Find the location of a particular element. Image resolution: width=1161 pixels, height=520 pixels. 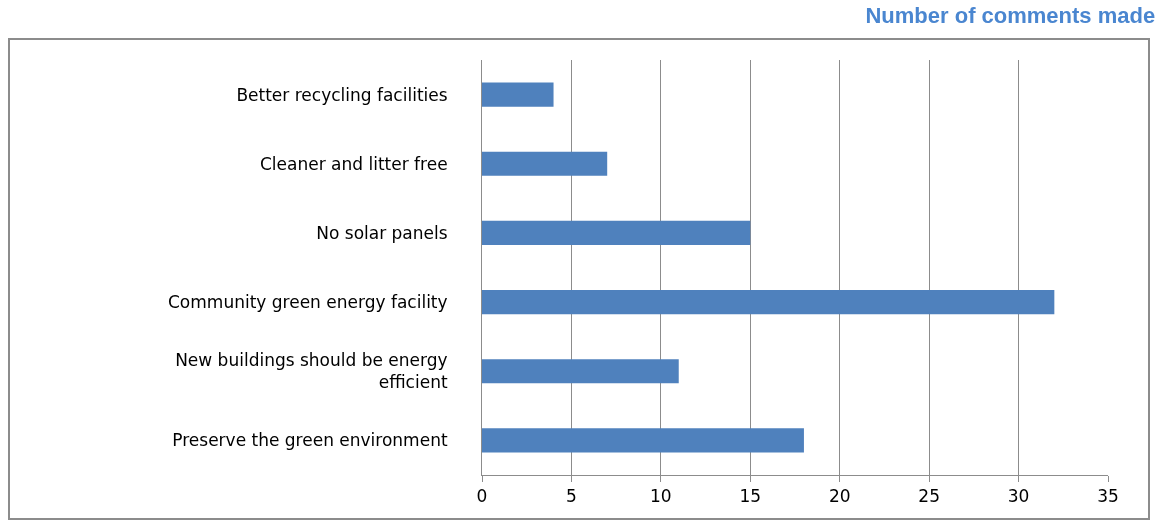

x-tick-label: 5 is located at coordinates (571, 496).